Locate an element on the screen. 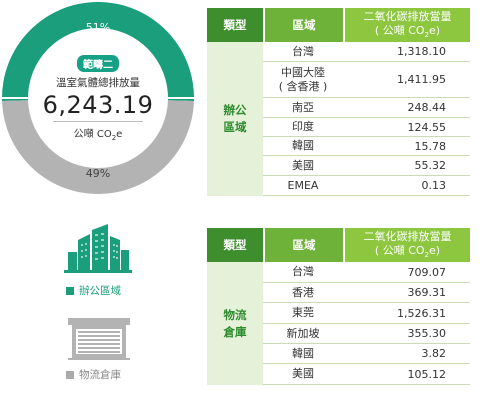 This screenshot has height=407, width=486. region-cell: 新加坡 is located at coordinates (303, 333).